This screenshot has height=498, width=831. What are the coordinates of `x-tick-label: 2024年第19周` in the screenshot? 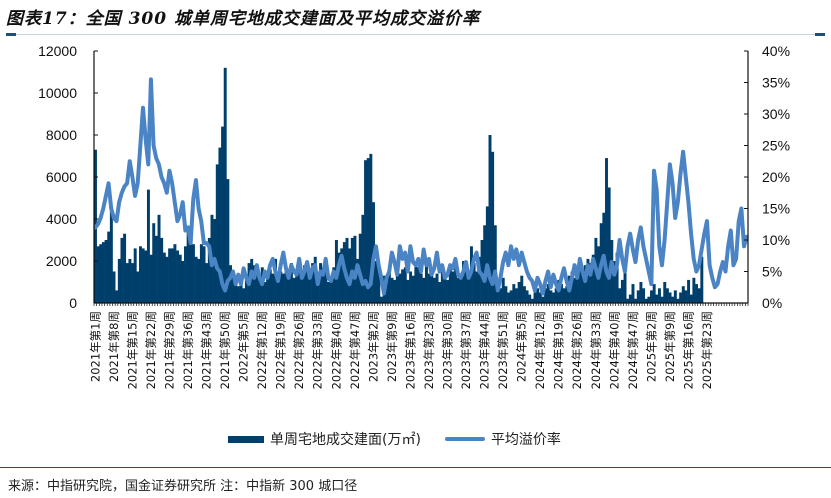 It's located at (559, 350).